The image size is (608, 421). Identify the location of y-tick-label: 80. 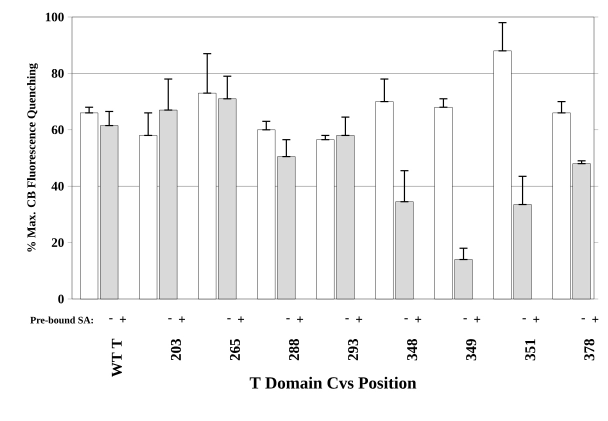
(58, 73).